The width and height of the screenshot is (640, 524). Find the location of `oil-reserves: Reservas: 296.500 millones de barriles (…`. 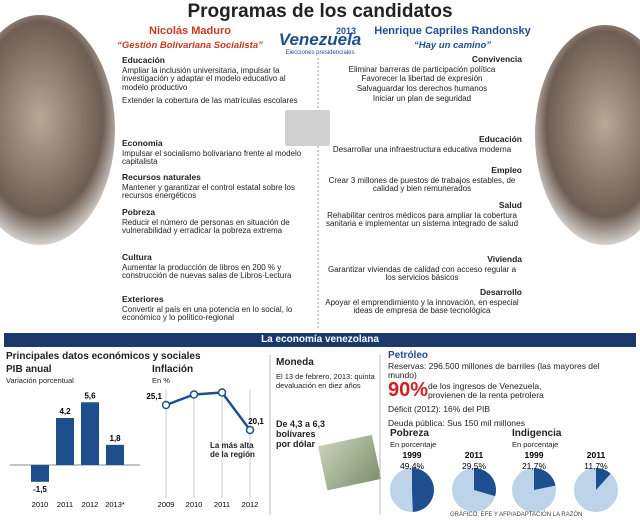

oil-reserves: Reservas: 296.500 millones de barriles (… is located at coordinates (494, 371).